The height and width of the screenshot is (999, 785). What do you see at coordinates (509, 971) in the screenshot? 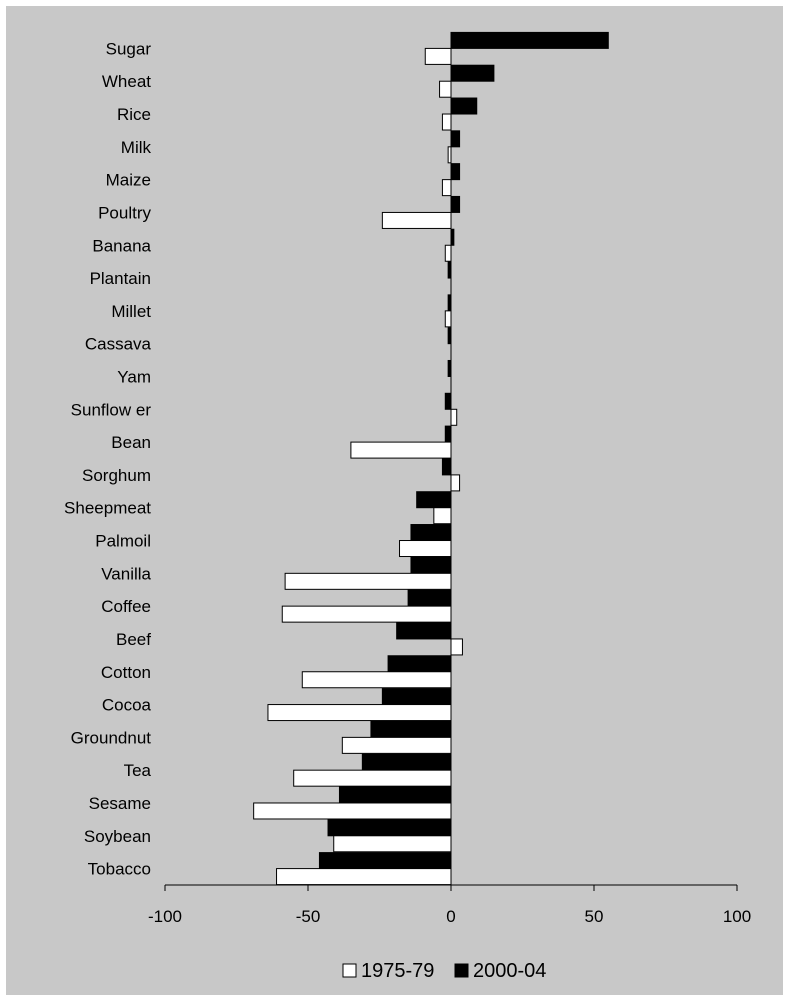
I see `legend-label-2000-04: 2000-04` at bounding box center [509, 971].